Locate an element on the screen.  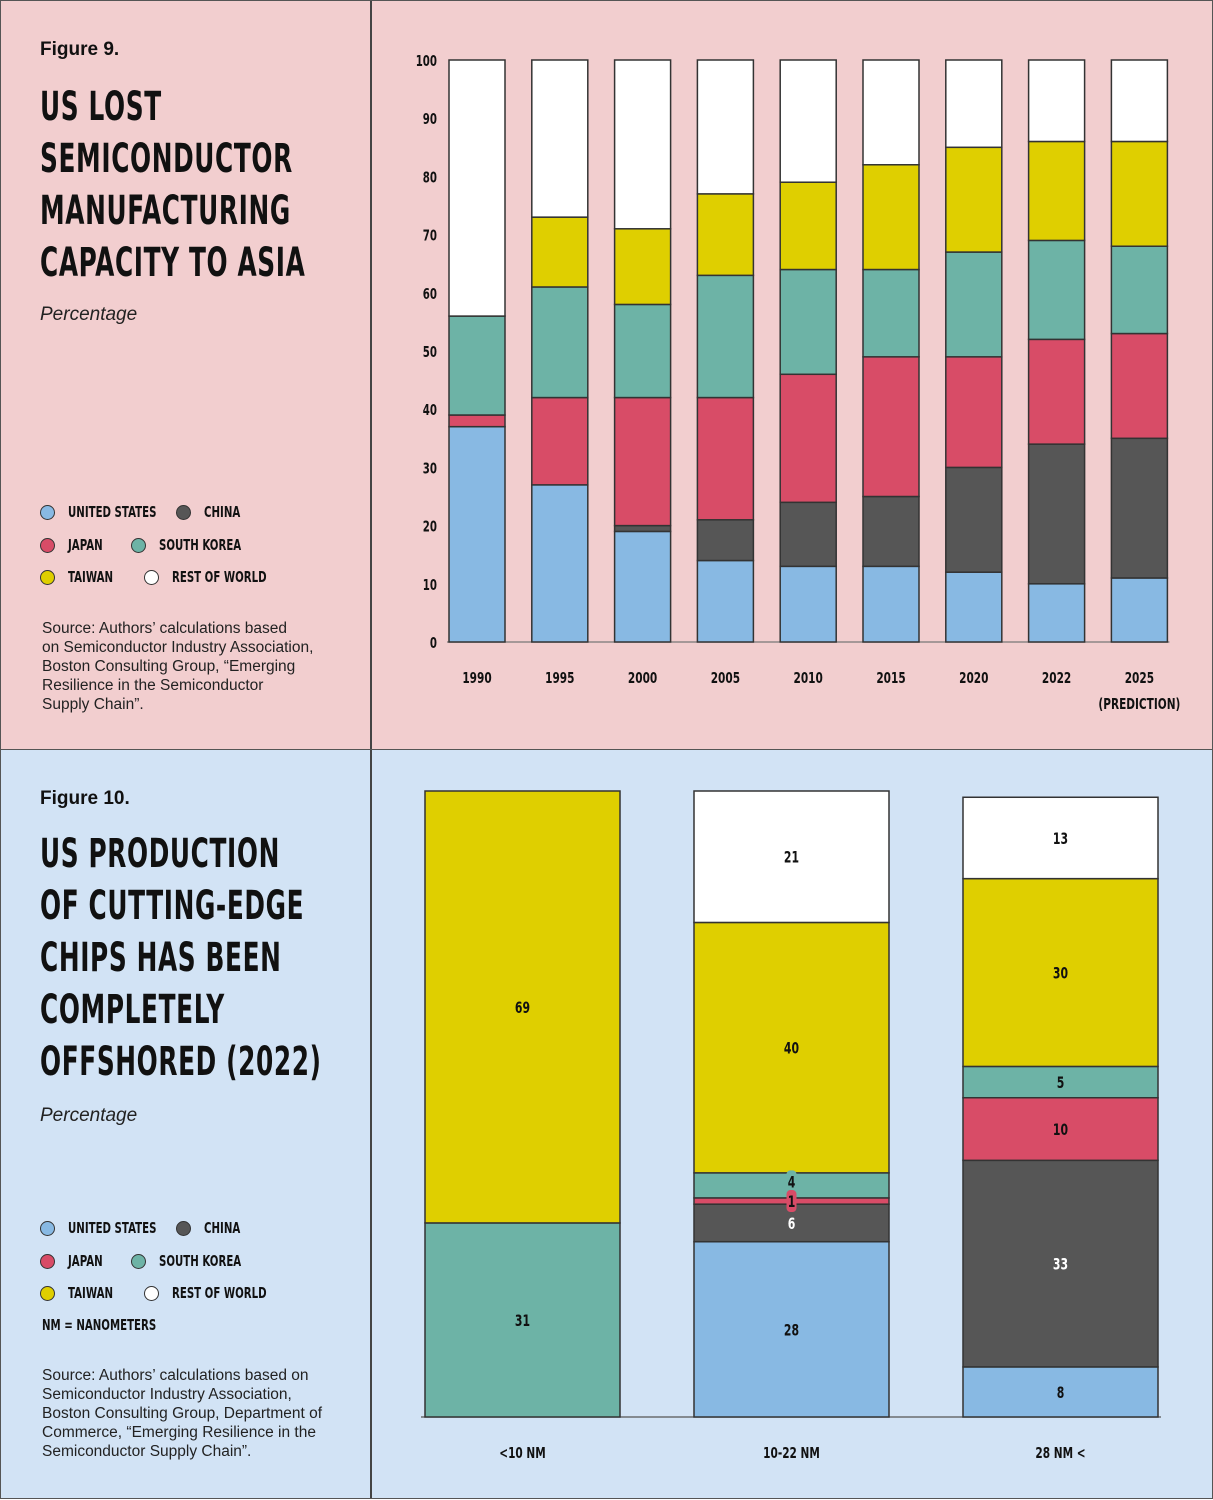
bar-segment-rest-of-world-2022 is located at coordinates (1056, 101).